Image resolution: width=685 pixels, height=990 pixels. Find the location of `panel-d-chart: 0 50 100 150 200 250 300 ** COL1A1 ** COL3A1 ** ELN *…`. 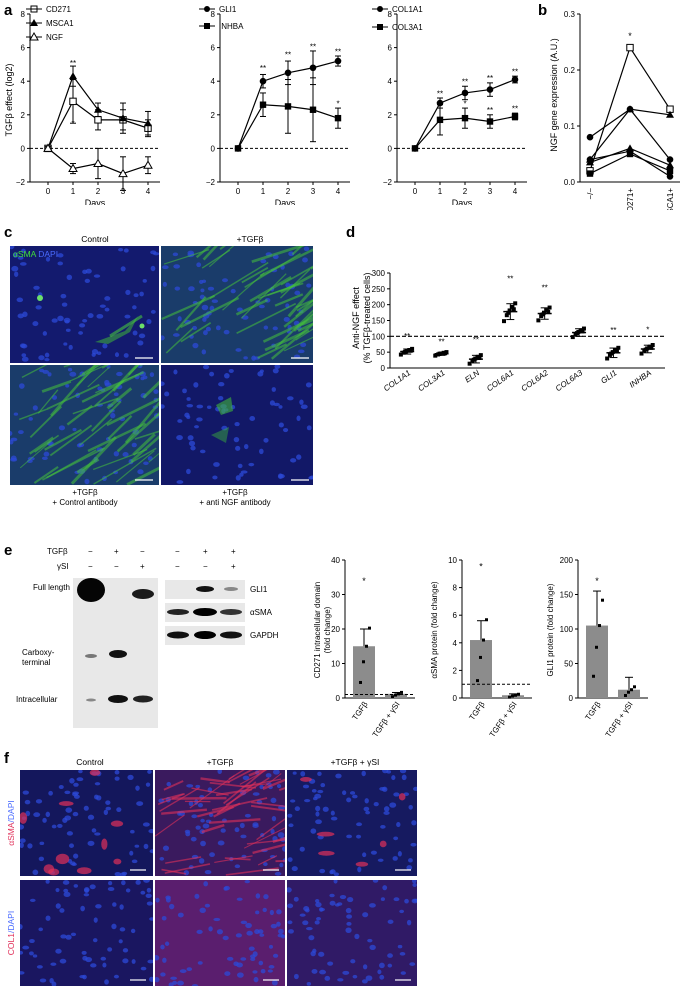

panel-d-chart: 0 50 100 150 200 250 300 ** COL1A1 ** COL3A1 ** ELN *… is located at coordinates (508, 331).